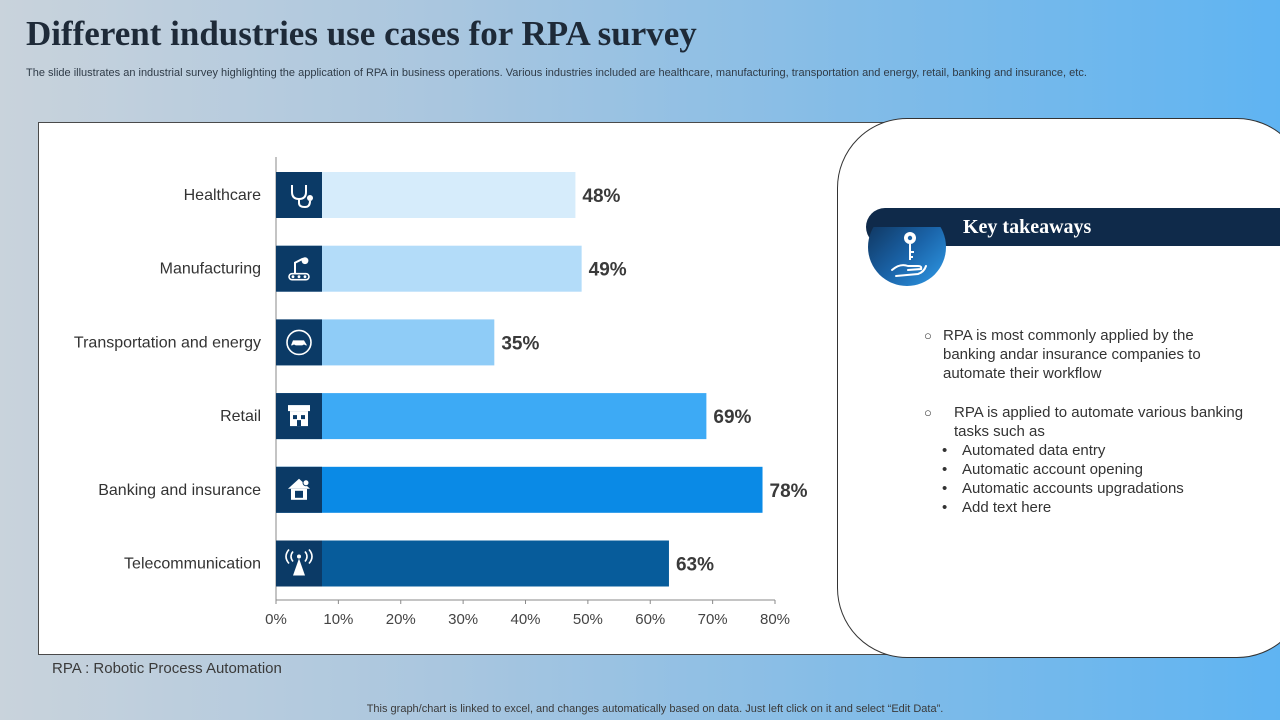 The height and width of the screenshot is (720, 1280). What do you see at coordinates (192, 564) in the screenshot?
I see `category-label: Telecommunication` at bounding box center [192, 564].